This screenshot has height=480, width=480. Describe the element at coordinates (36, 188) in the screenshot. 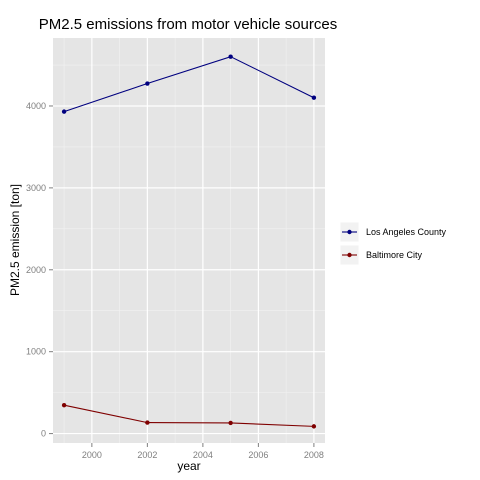

I see `y-tick-label: 3000` at that location.